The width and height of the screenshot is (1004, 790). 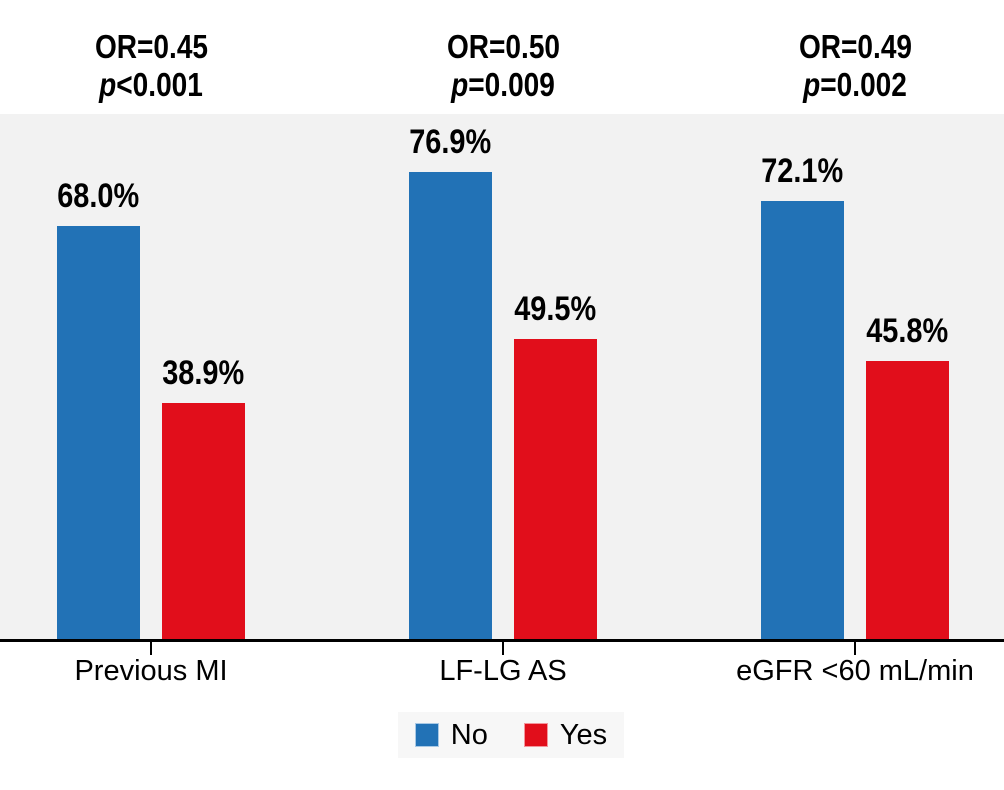 I want to click on legend-item-no: No, so click(x=451, y=735).